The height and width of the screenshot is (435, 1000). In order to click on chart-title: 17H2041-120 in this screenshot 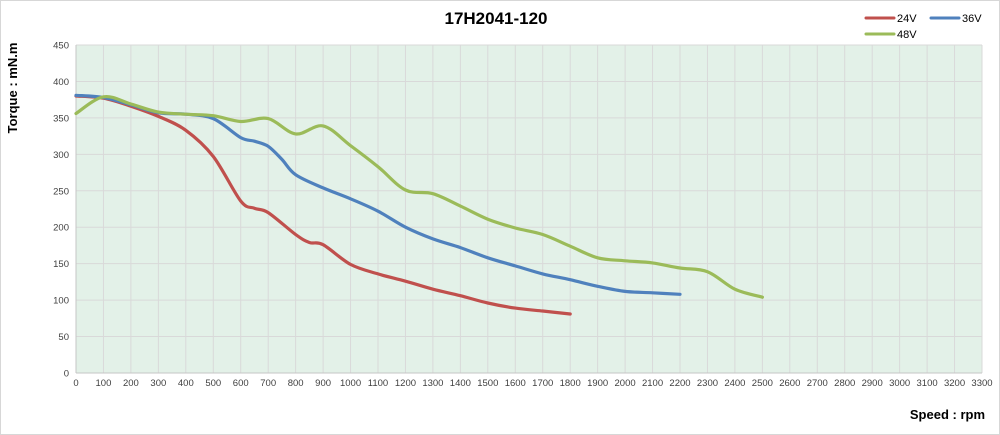, I will do `click(495, 18)`.